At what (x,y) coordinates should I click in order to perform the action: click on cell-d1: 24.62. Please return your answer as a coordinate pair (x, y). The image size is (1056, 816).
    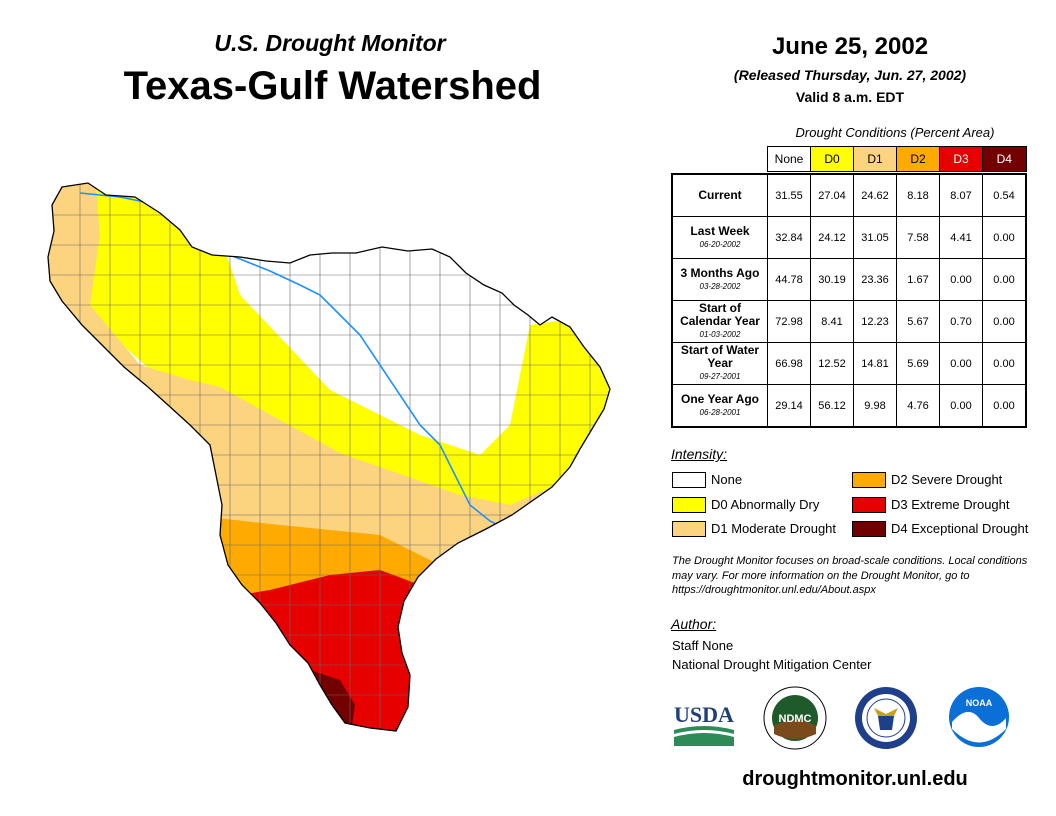
    Looking at the image, I should click on (875, 195).